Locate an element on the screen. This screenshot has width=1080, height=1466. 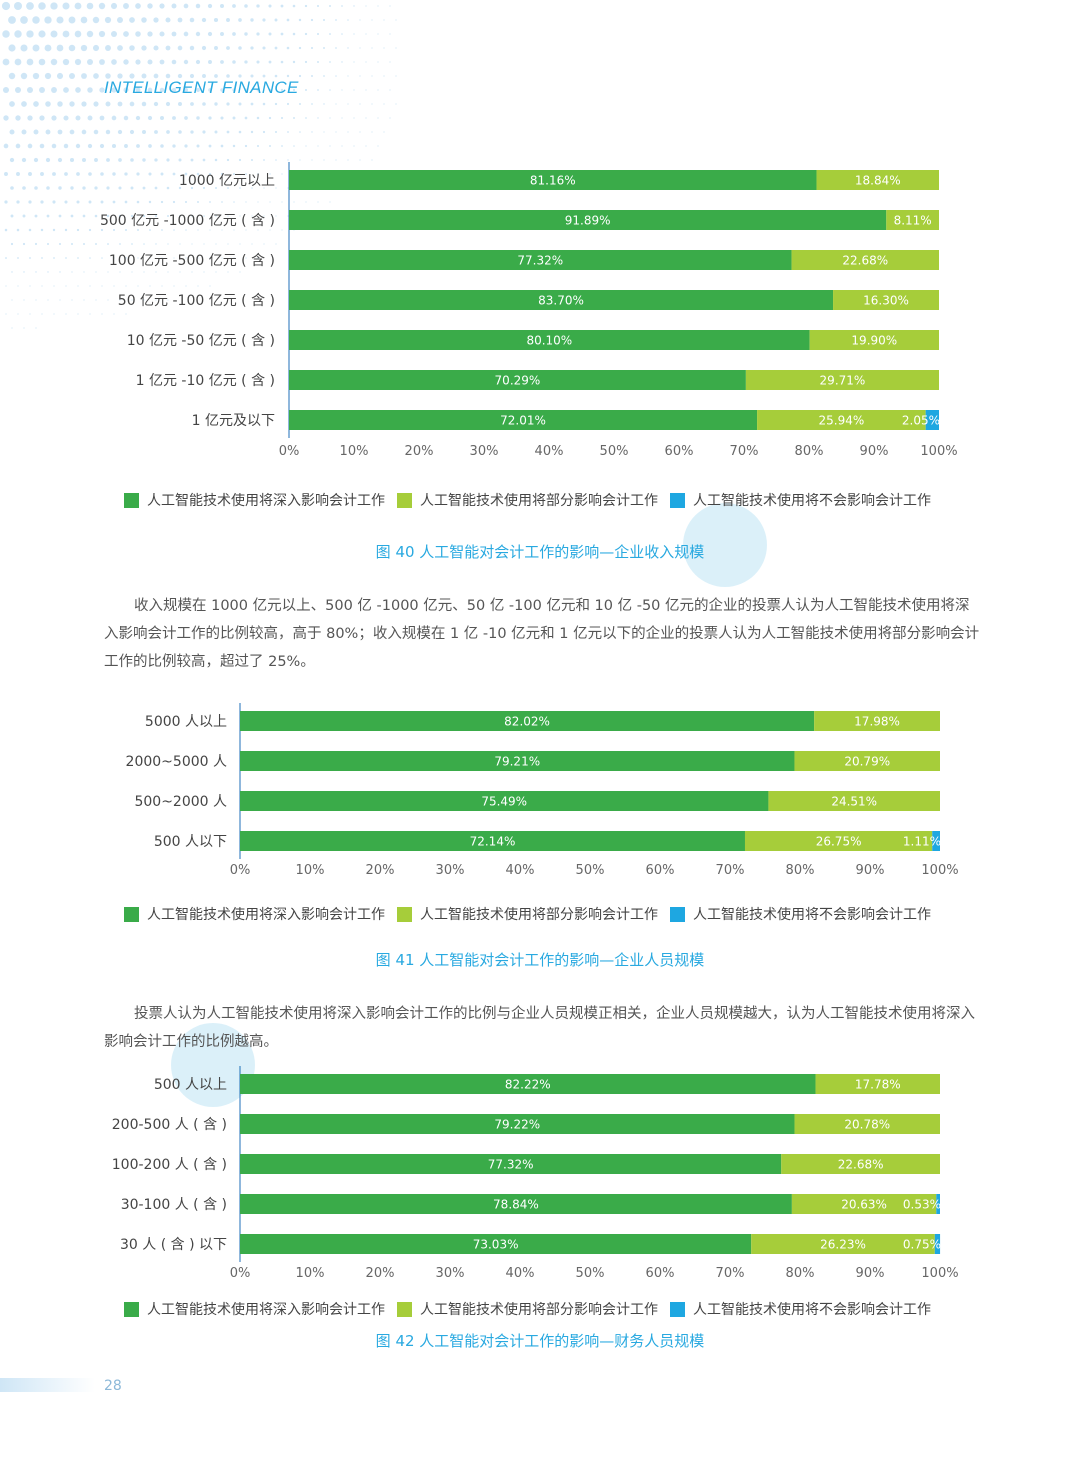
data-label-deep: 72.01% is located at coordinates (523, 421).